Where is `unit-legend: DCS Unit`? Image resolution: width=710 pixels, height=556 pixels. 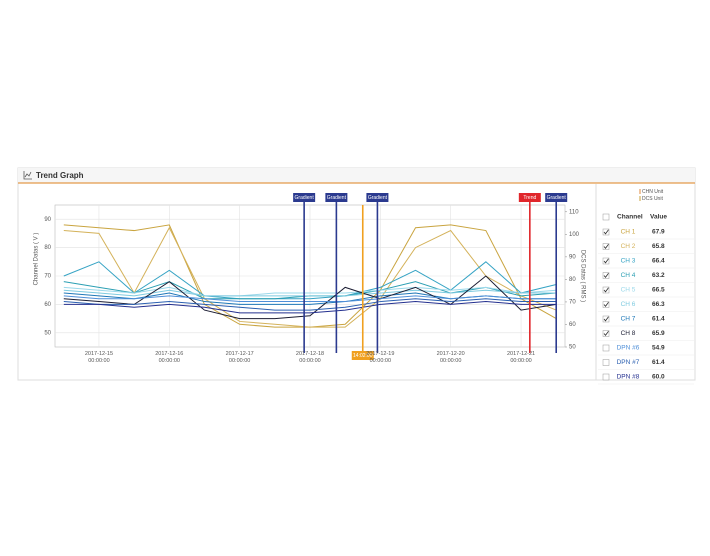 unit-legend: DCS Unit is located at coordinates (652, 199).